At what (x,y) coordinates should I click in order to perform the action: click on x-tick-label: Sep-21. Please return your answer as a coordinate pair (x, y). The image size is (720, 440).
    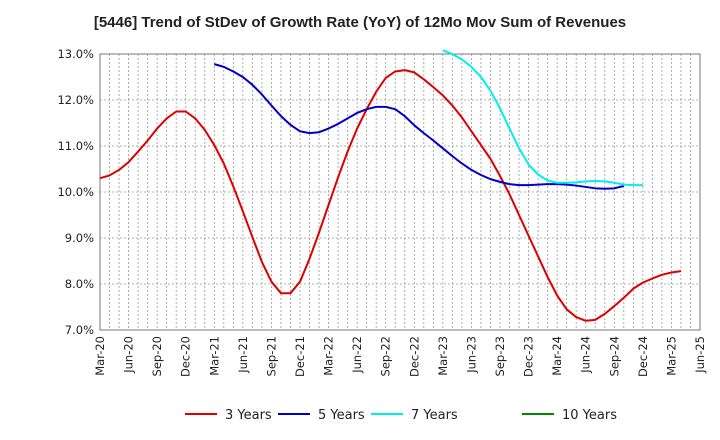
    Looking at the image, I should click on (271, 356).